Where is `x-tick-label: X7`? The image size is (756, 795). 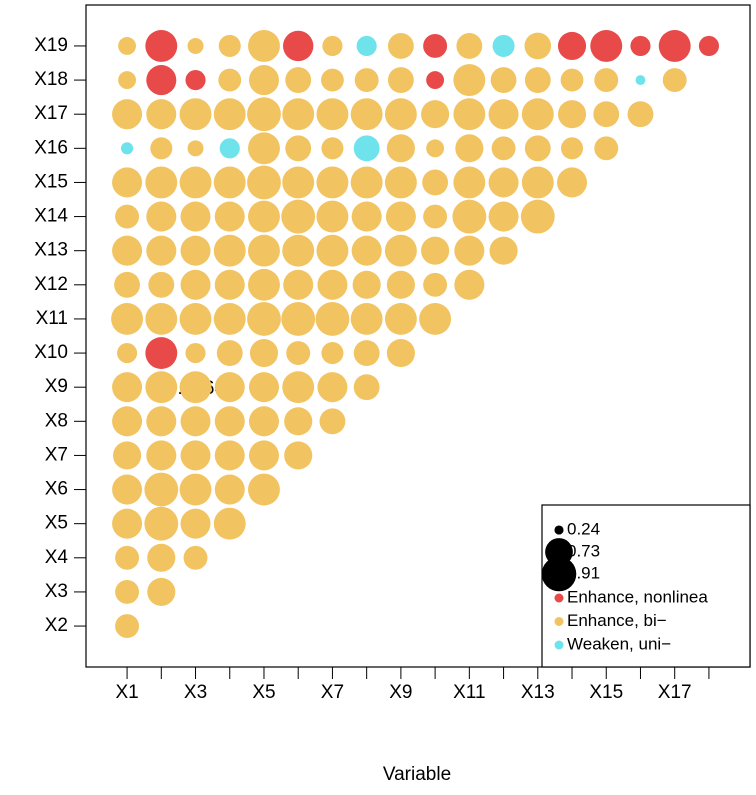 x-tick-label: X7 is located at coordinates (332, 692).